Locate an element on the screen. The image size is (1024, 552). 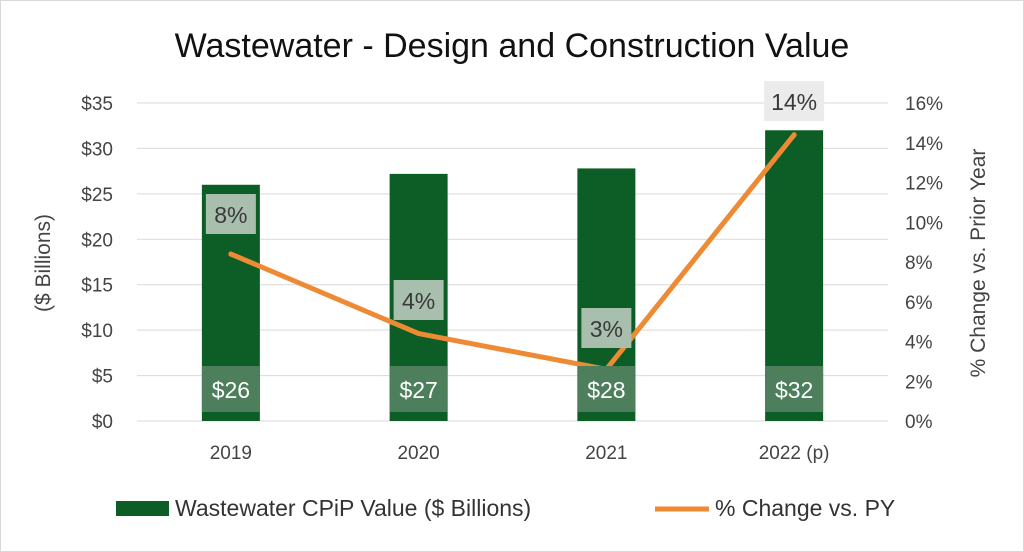
x-tick-label: 2022 (p) is located at coordinates (794, 453).